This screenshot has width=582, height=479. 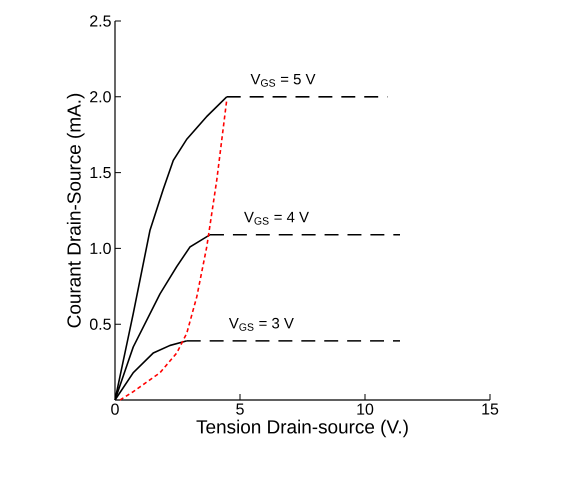 What do you see at coordinates (276, 218) in the screenshot?
I see `series-label: V$_{GS}$ = 4 V` at bounding box center [276, 218].